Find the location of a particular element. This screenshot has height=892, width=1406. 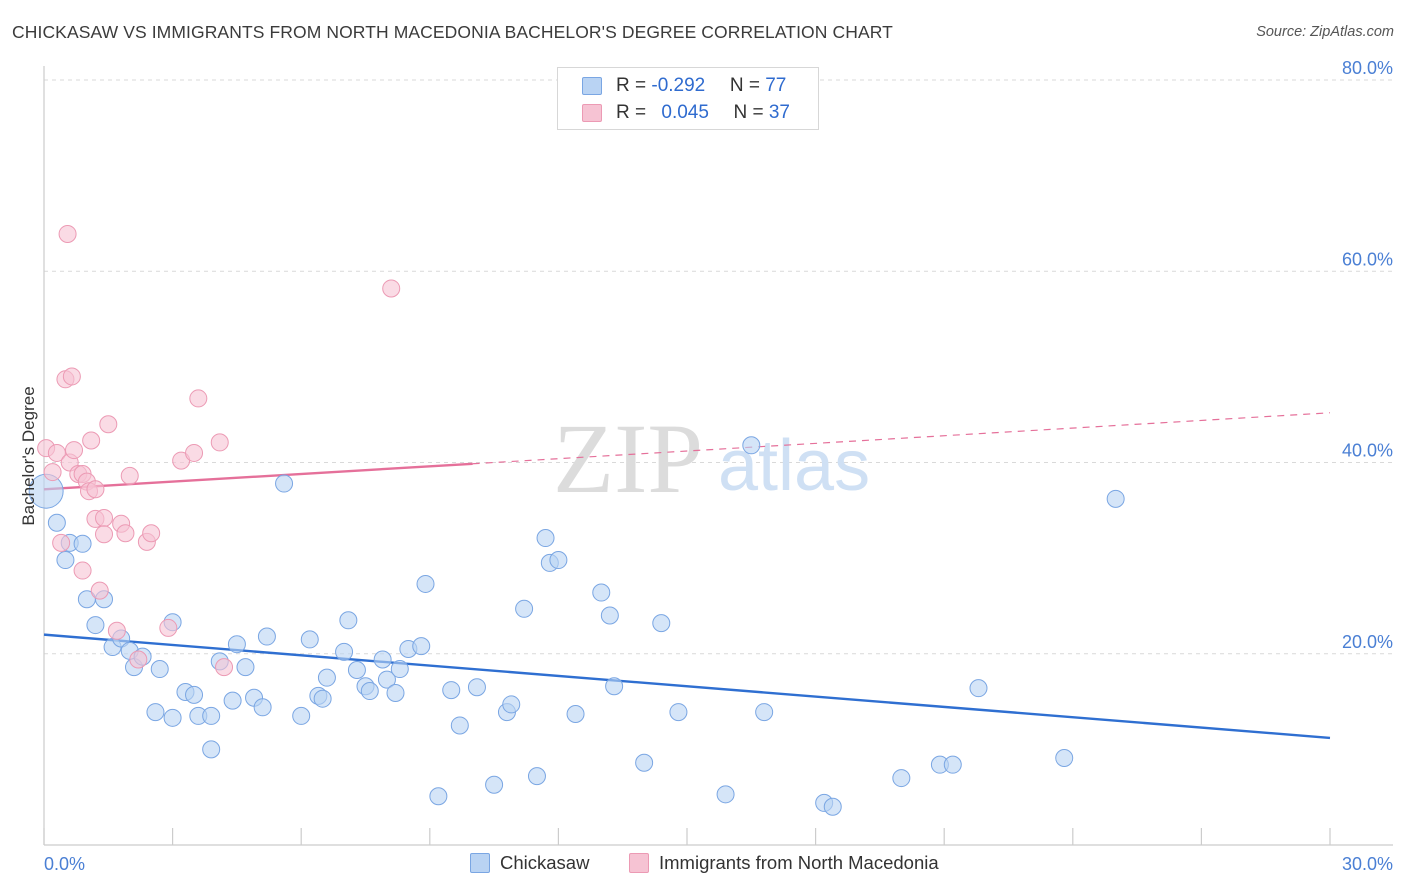

legend-label-macedonia: Immigrants from North Macedonia is located at coordinates (799, 862).